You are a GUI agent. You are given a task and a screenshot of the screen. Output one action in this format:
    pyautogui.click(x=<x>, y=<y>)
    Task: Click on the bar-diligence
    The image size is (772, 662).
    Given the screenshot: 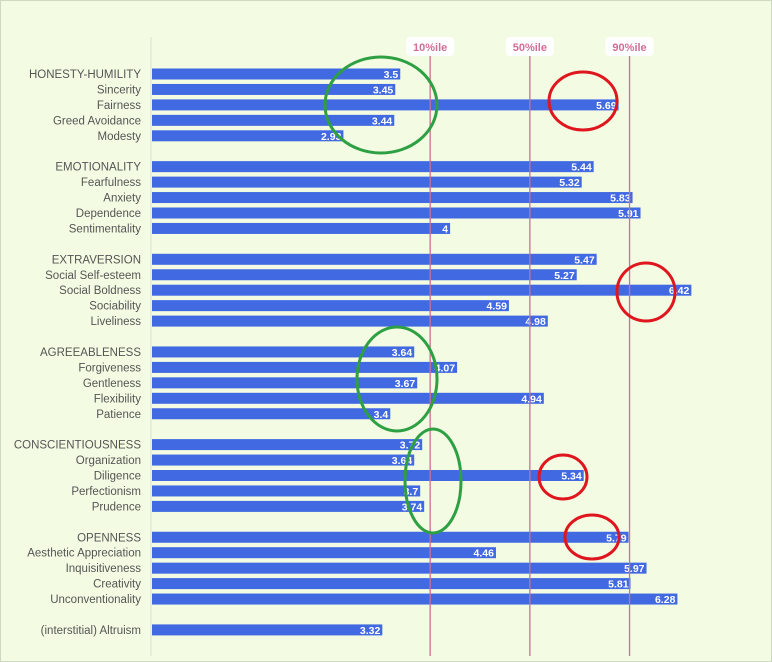 What is the action you would take?
    pyautogui.click(x=368, y=475)
    